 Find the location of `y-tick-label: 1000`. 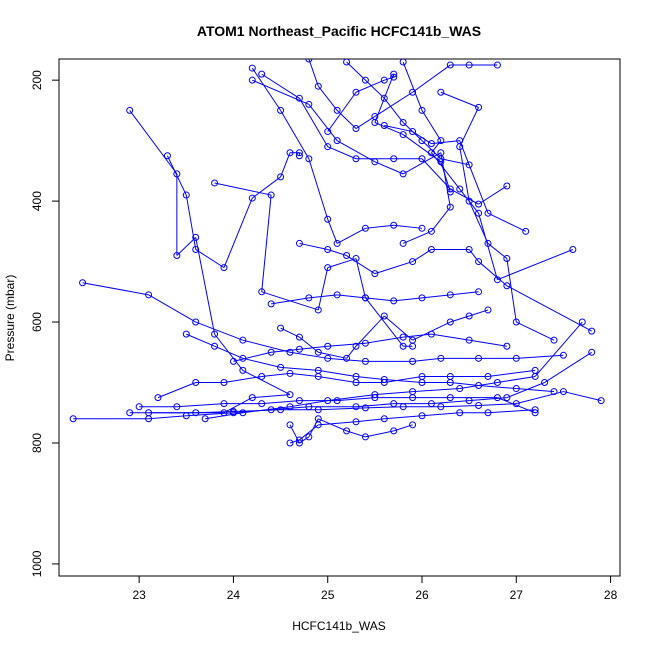

y-tick-label: 1000 is located at coordinates (37, 563).